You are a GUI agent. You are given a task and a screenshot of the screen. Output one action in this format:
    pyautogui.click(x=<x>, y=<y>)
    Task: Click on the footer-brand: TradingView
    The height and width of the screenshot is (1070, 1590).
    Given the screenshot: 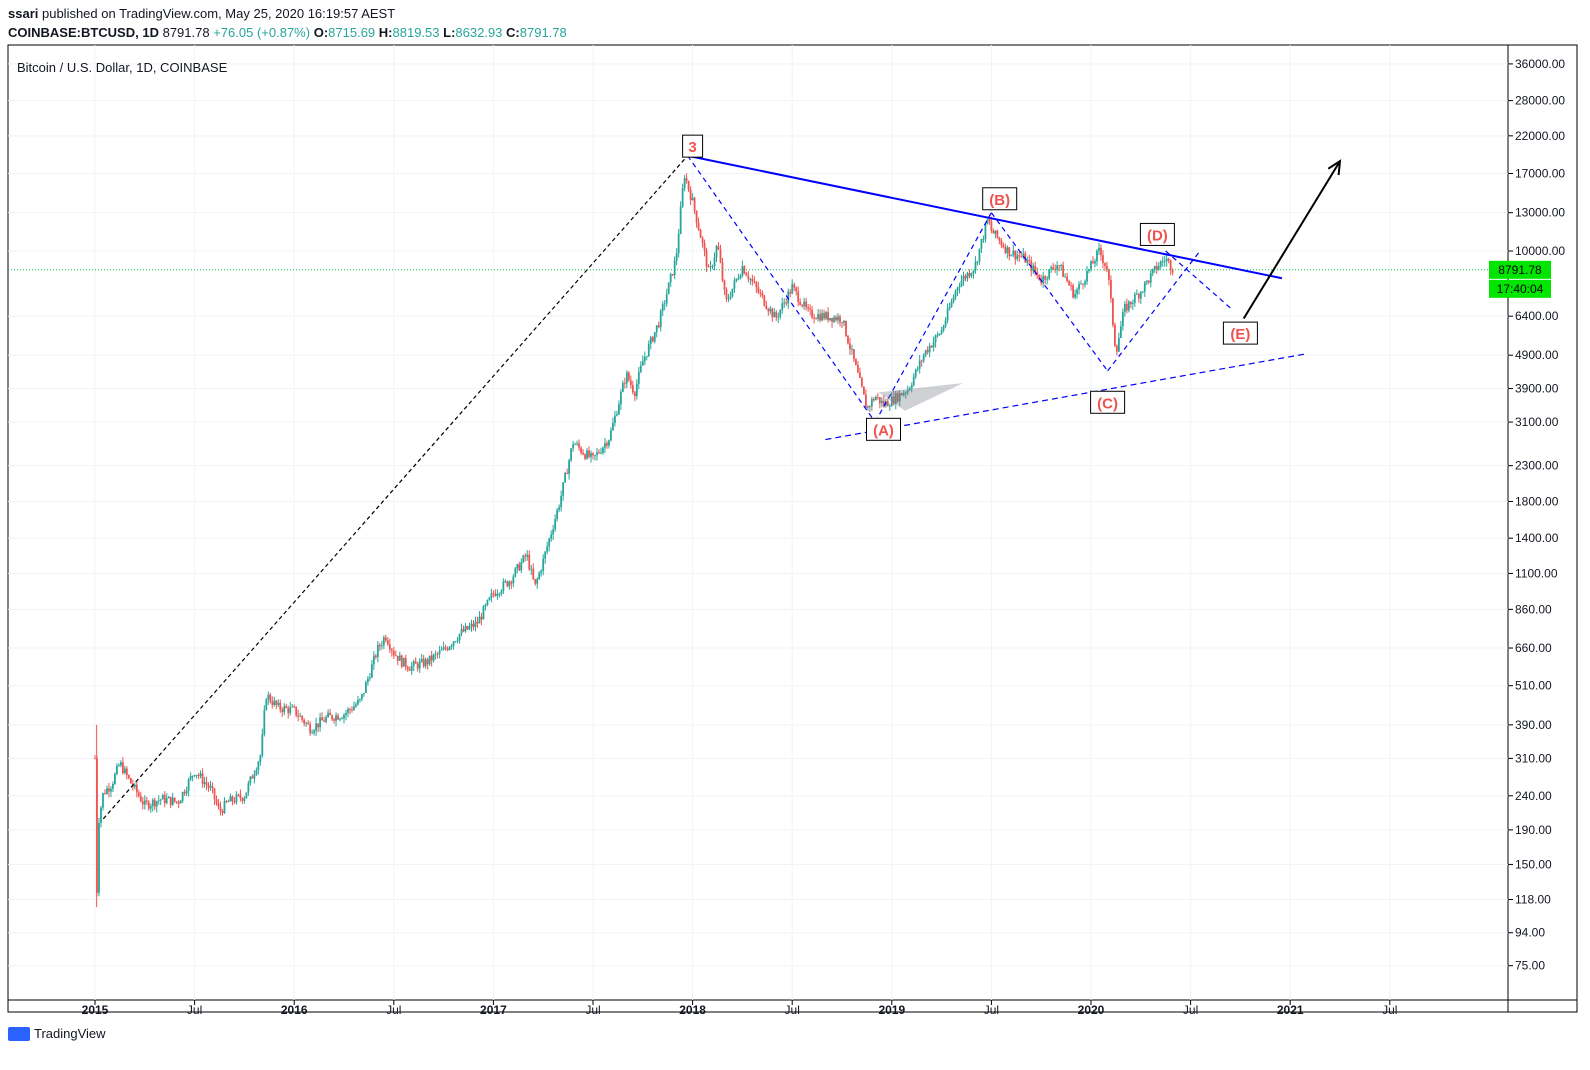 What is the action you would take?
    pyautogui.click(x=57, y=1033)
    